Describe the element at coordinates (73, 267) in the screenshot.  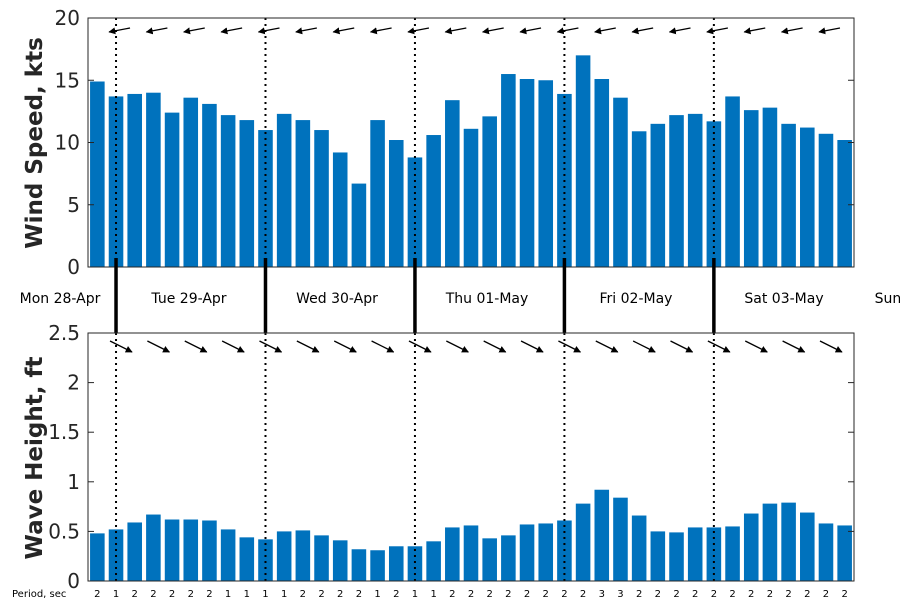
I see `wind-y-tick-label: 0` at that location.